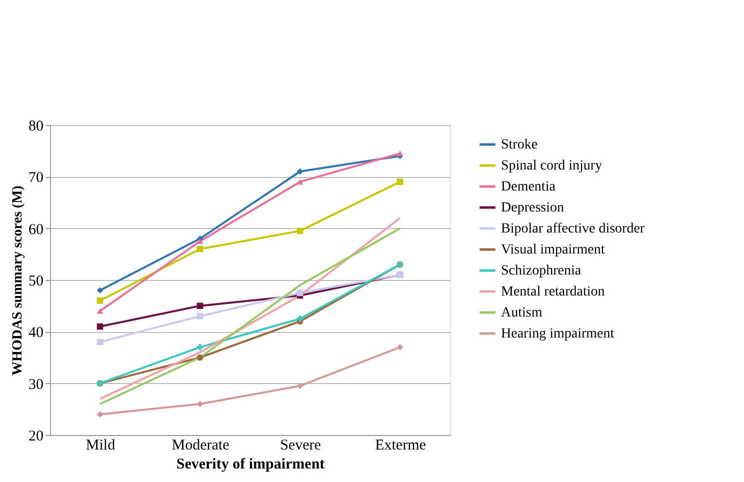 The width and height of the screenshot is (744, 482). I want to click on y-tick-label: 50, so click(36, 282).